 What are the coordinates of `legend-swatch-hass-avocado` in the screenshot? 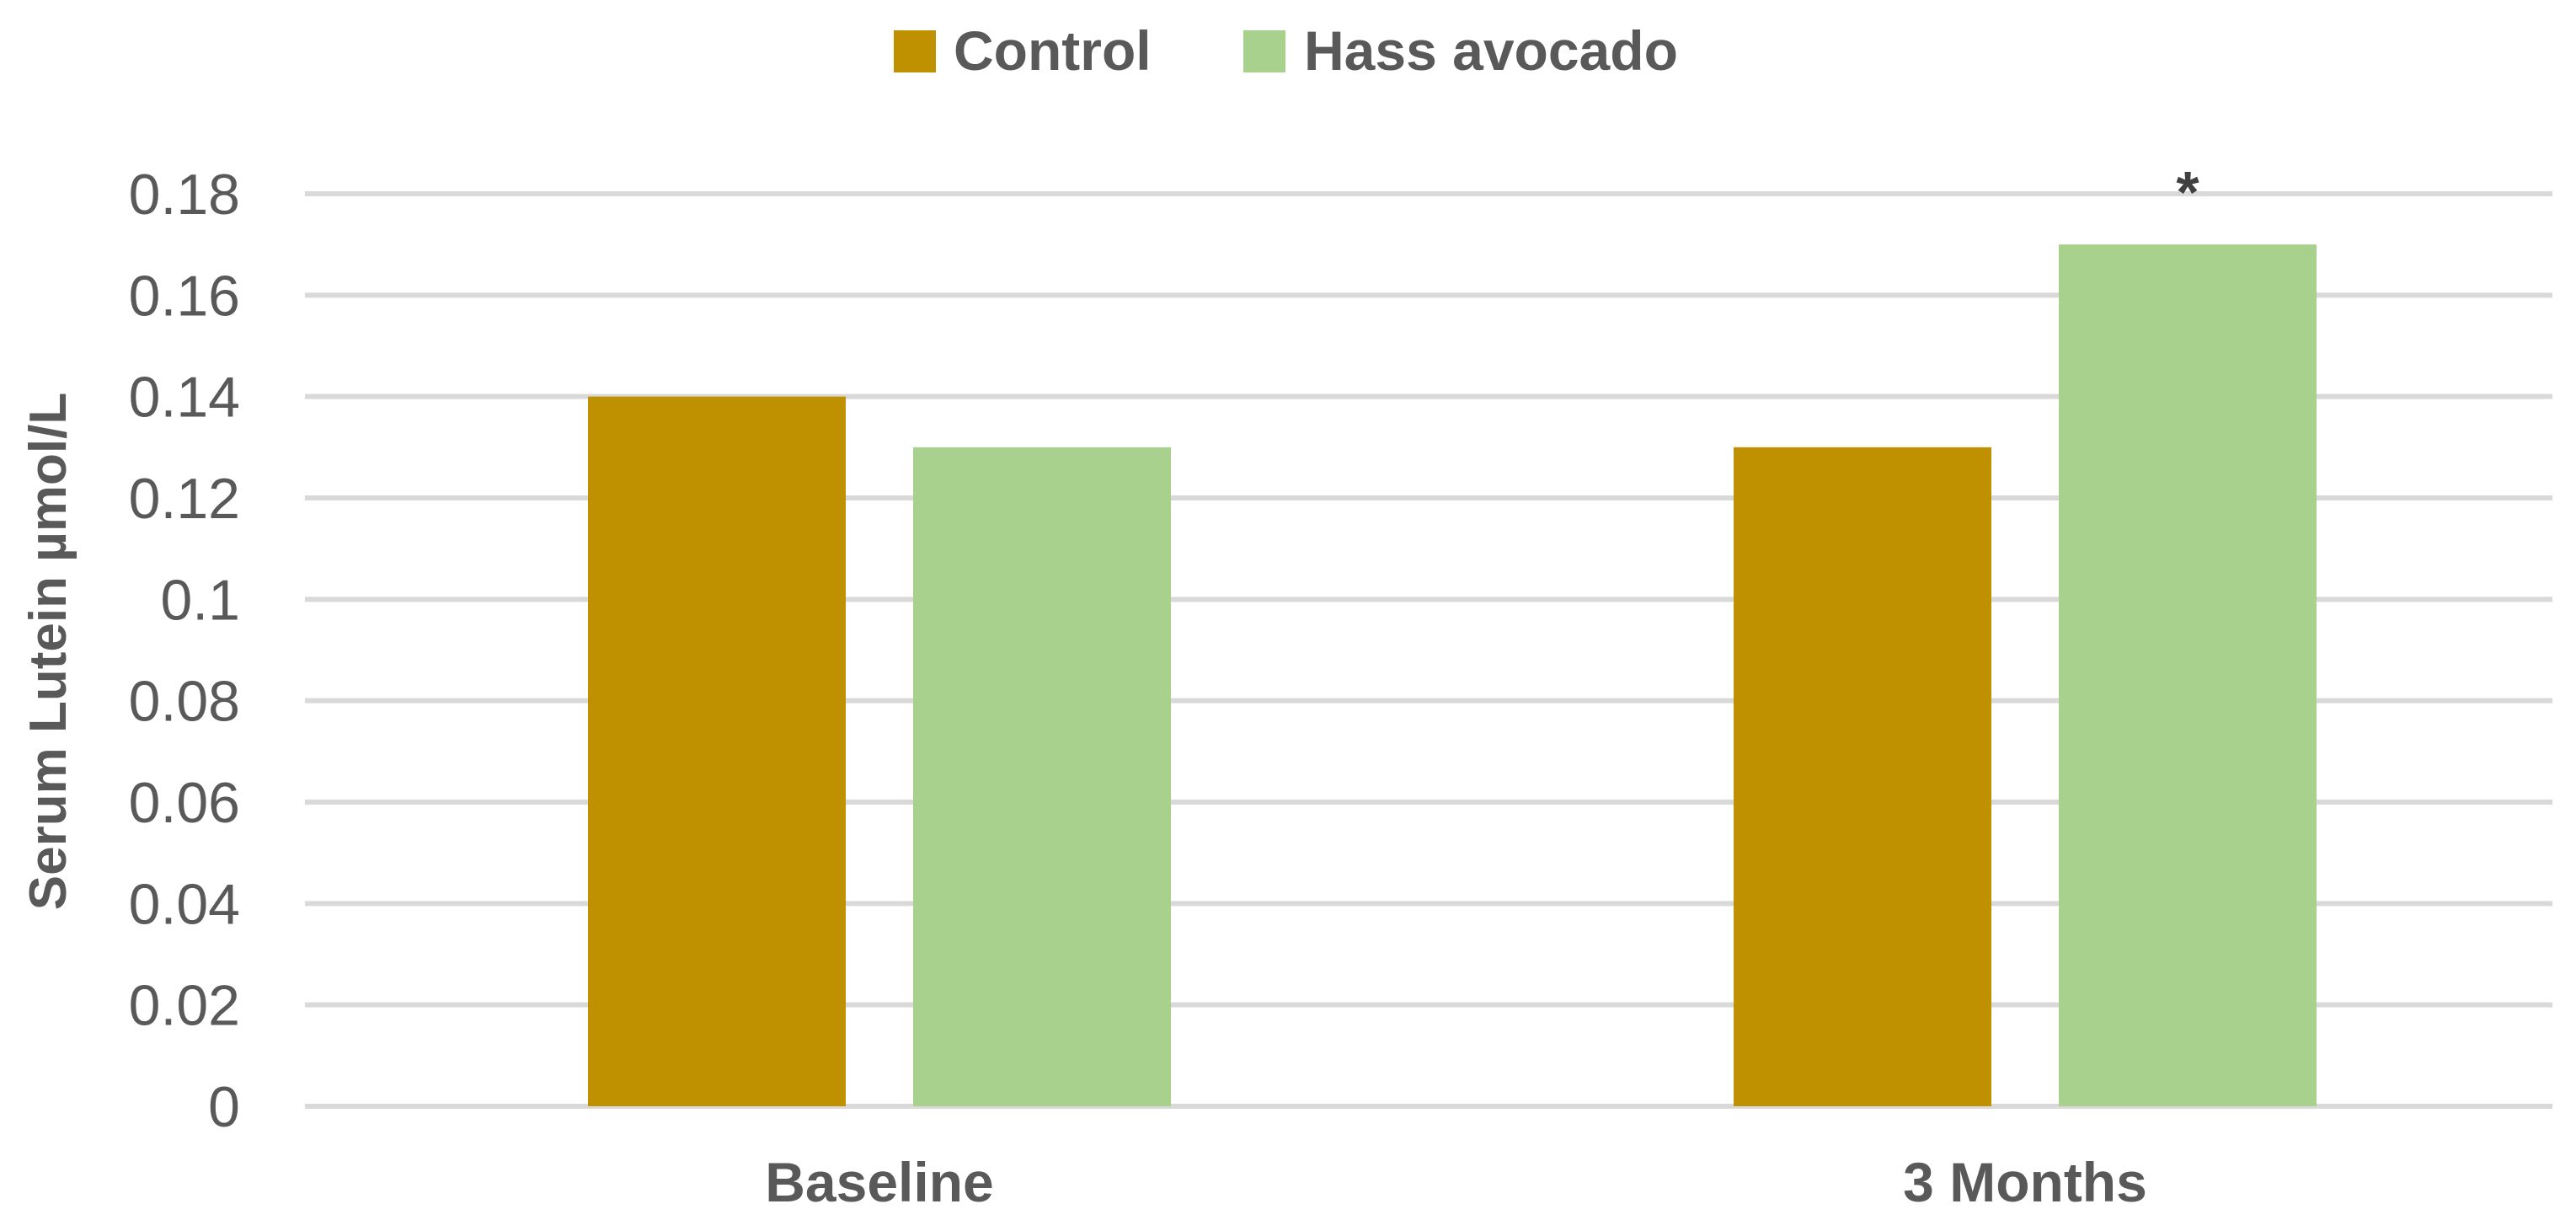 It's located at (1264, 51).